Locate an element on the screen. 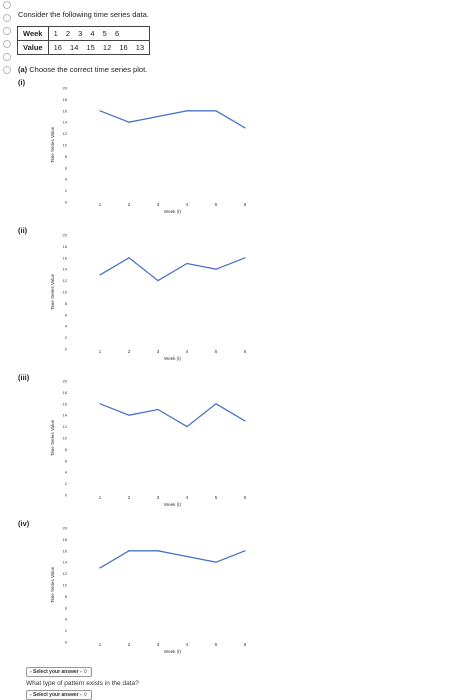 This screenshot has height=700, width=466. table-cell: 4 is located at coordinates (92, 33).